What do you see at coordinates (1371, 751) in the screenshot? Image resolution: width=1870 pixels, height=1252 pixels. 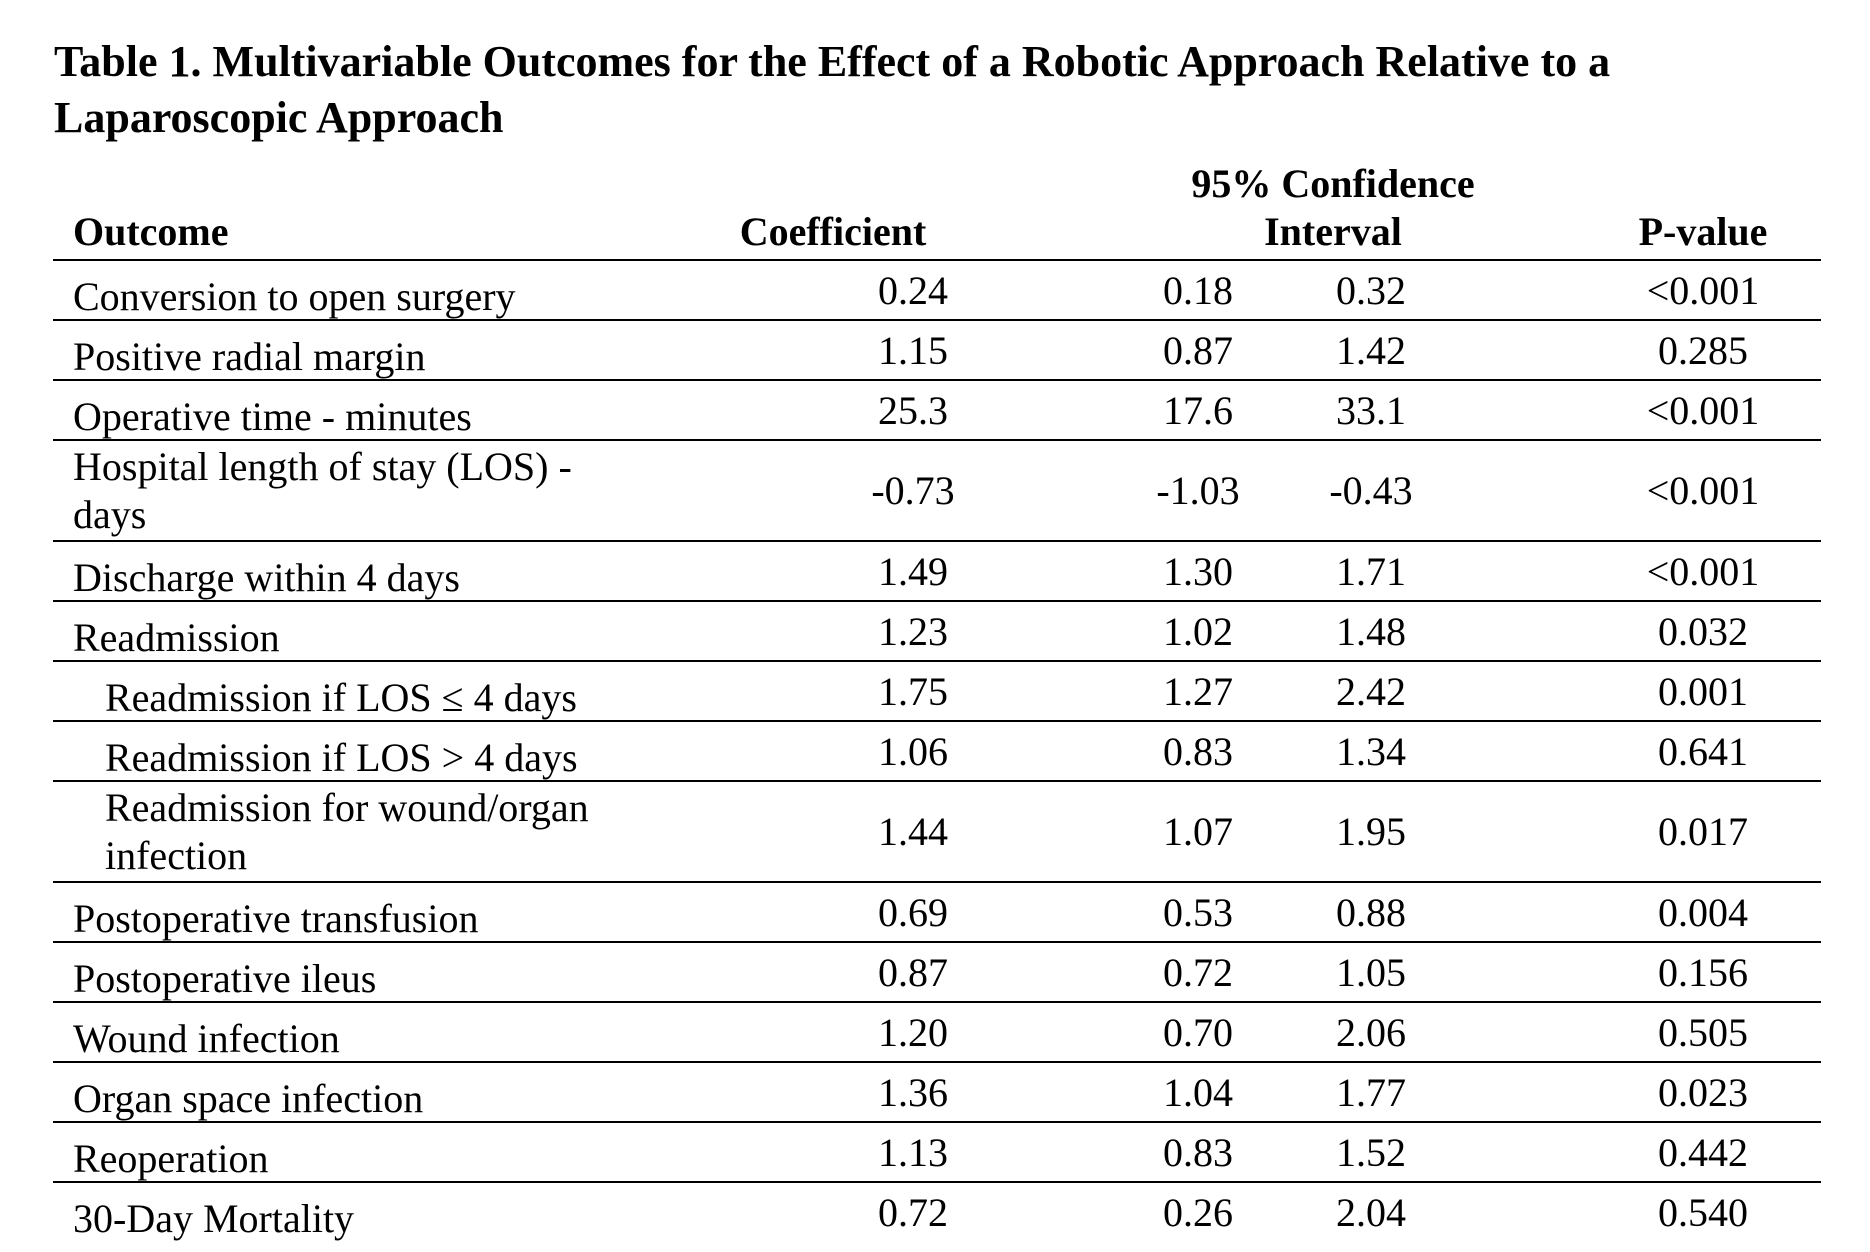 I see `row-ci-high: 1.34` at bounding box center [1371, 751].